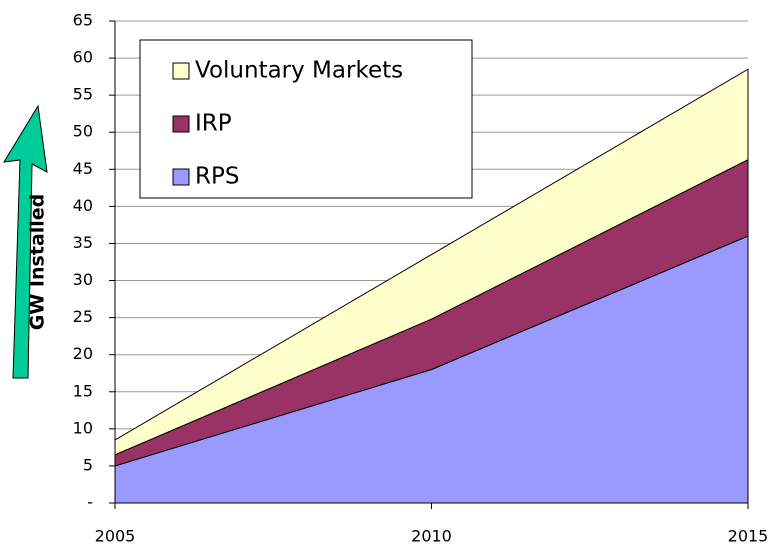 This screenshot has height=551, width=784. Describe the element at coordinates (83, 427) in the screenshot. I see `y-tick-label: 10` at that location.